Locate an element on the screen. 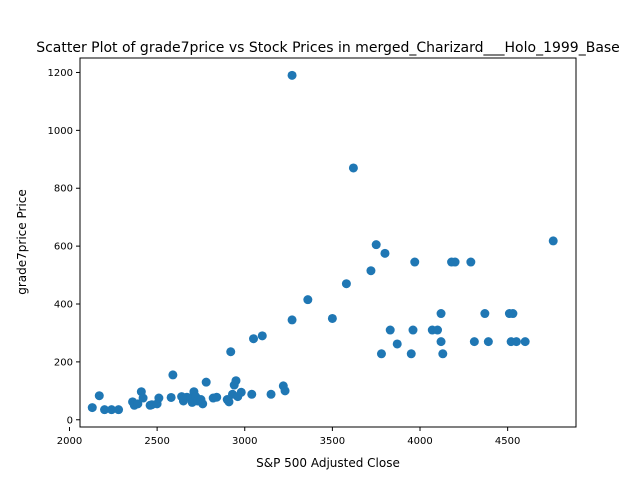 This screenshot has height=480, width=640. y-axis-label: grade7price Price is located at coordinates (22, 242).